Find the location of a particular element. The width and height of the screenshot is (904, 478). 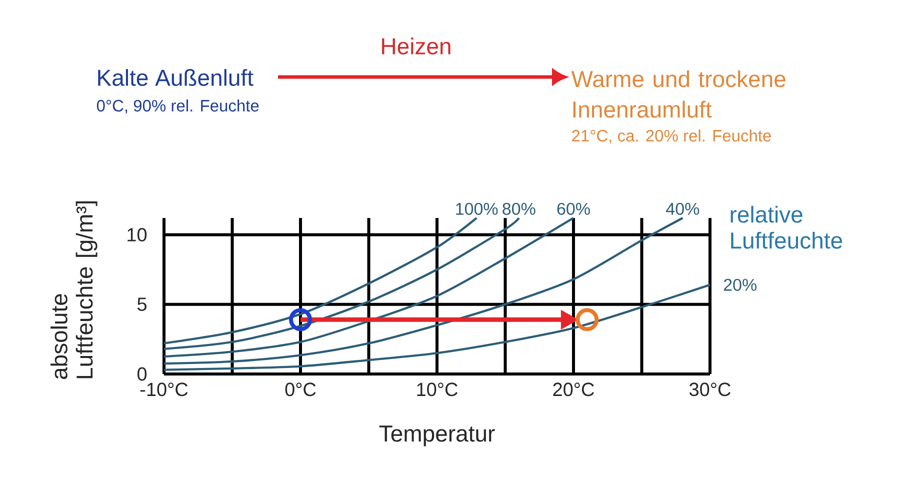

y-tick-label: 5 is located at coordinates (141, 304).